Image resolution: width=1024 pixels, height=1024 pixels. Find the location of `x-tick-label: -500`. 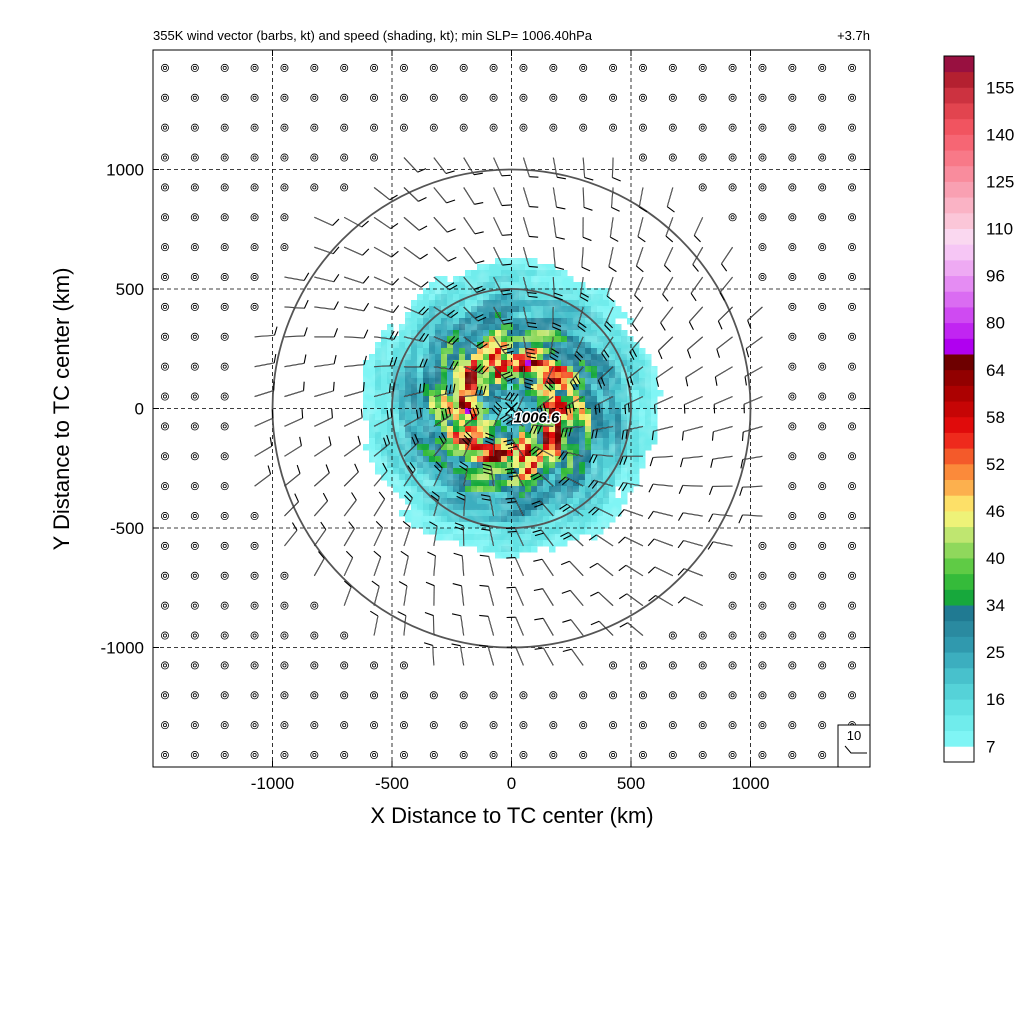

x-tick-label: -500 is located at coordinates (392, 783).